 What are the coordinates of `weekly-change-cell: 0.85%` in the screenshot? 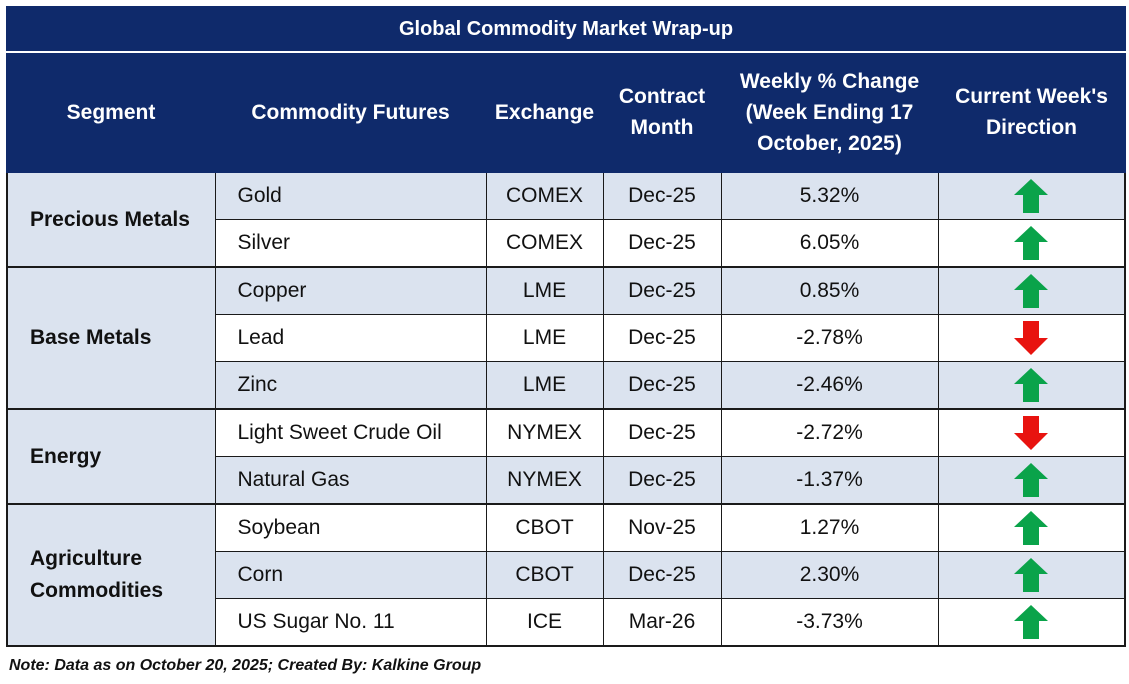 It's located at (829, 290).